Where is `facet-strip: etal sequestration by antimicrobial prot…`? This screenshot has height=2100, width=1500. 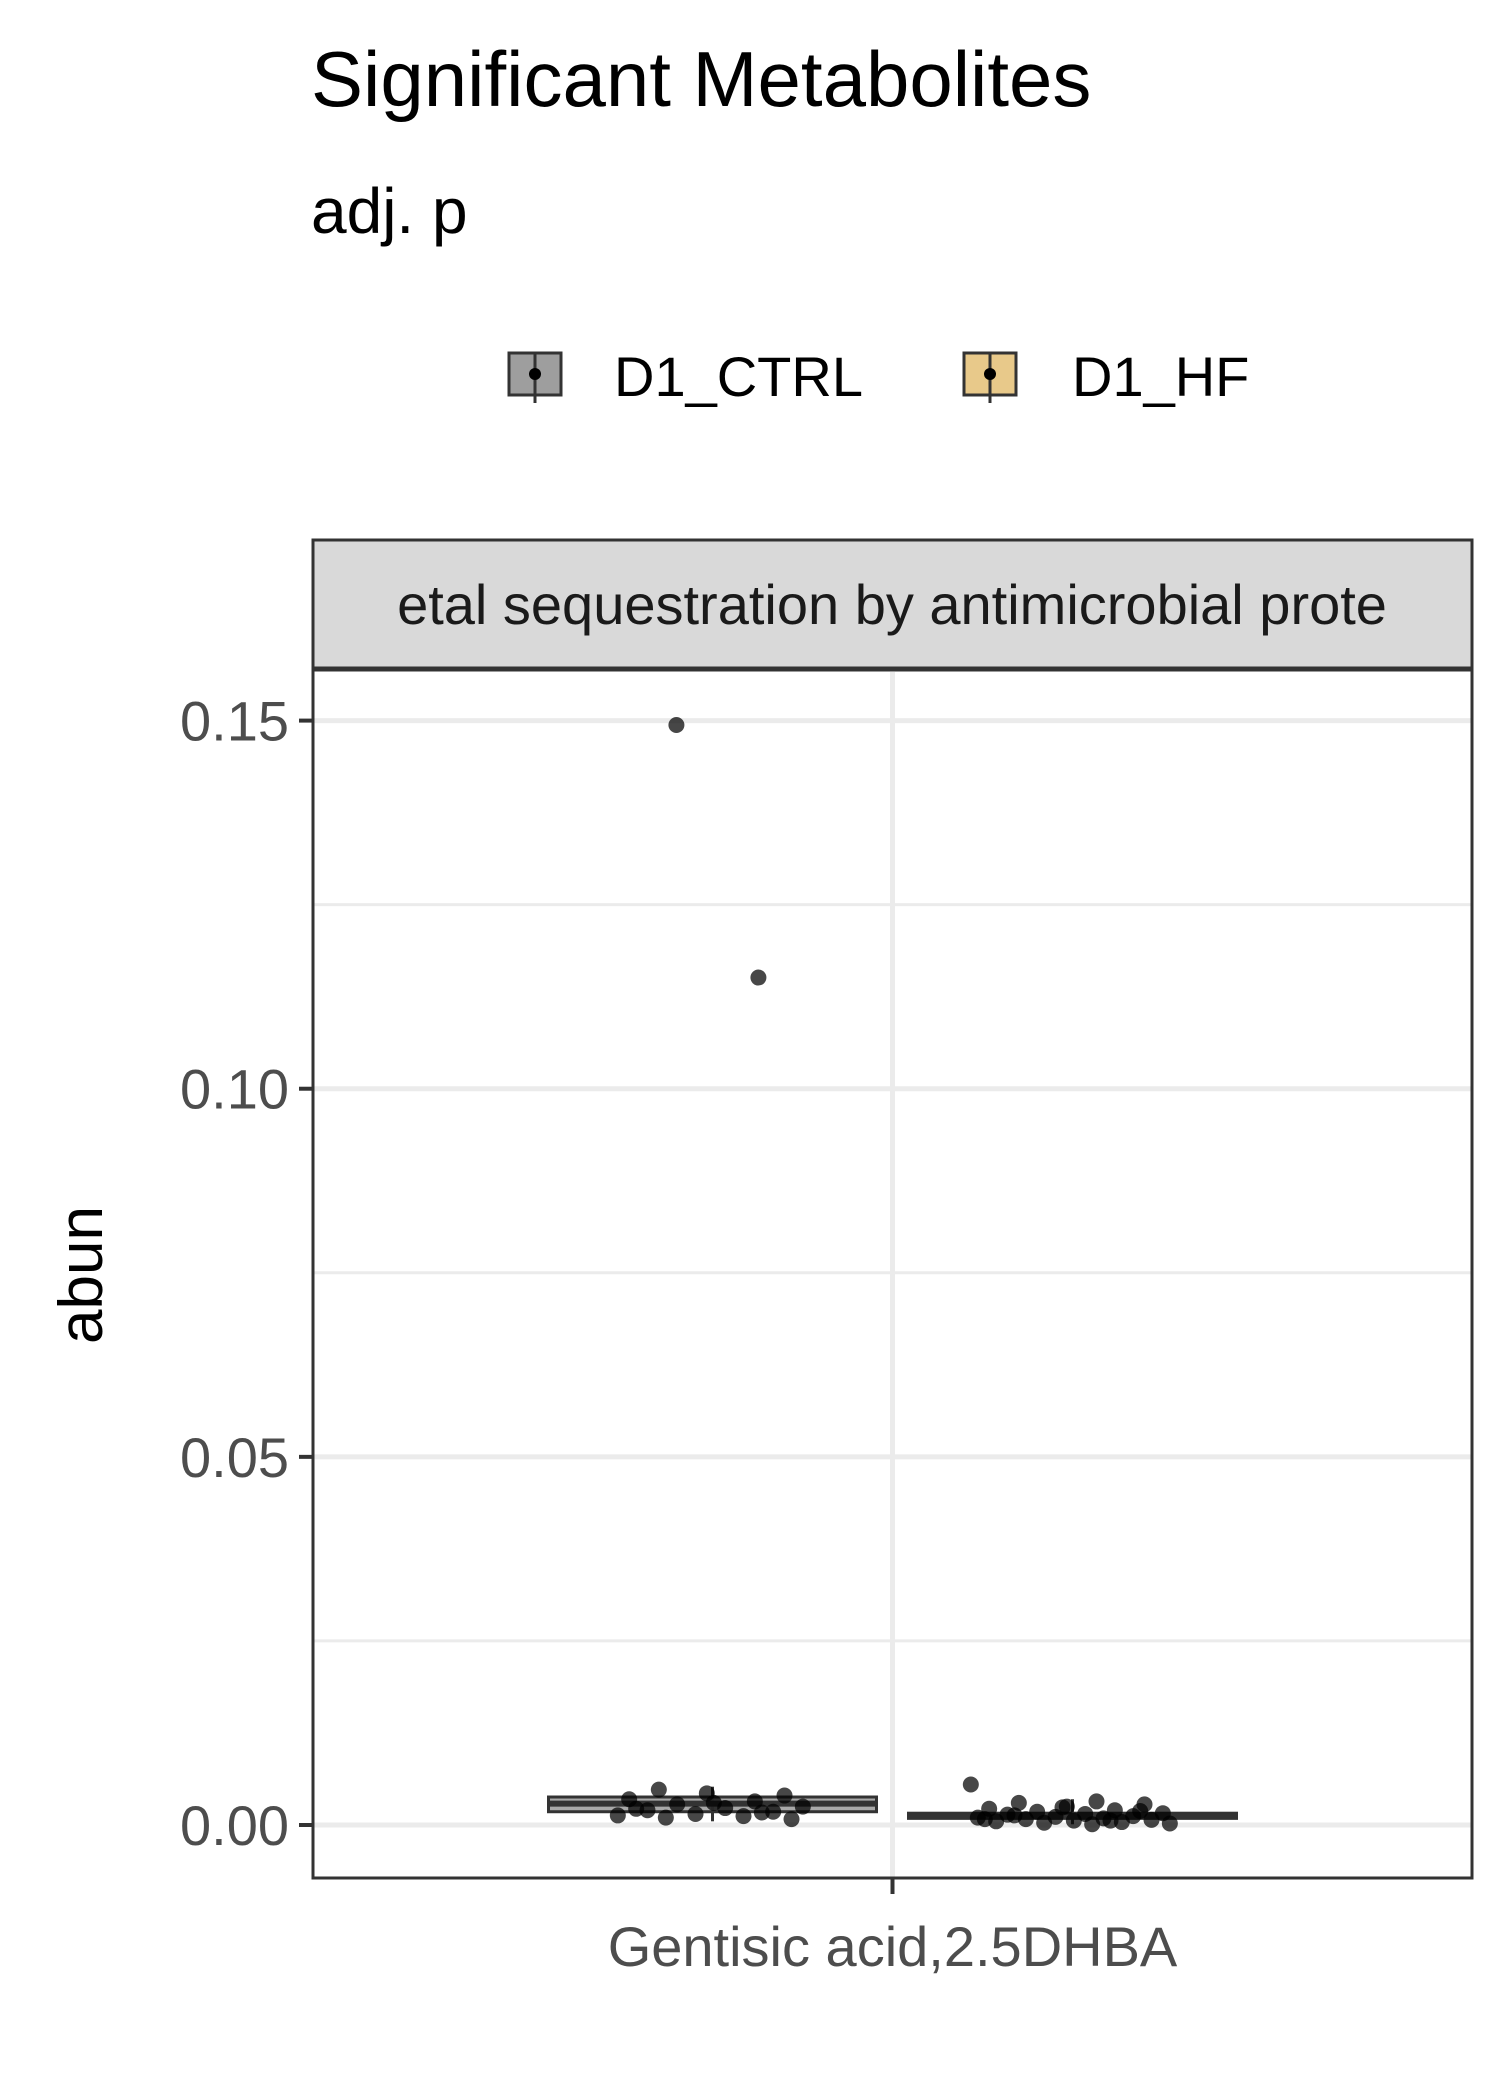
facet-strip: etal sequestration by antimicrobial prot… is located at coordinates (892, 605).